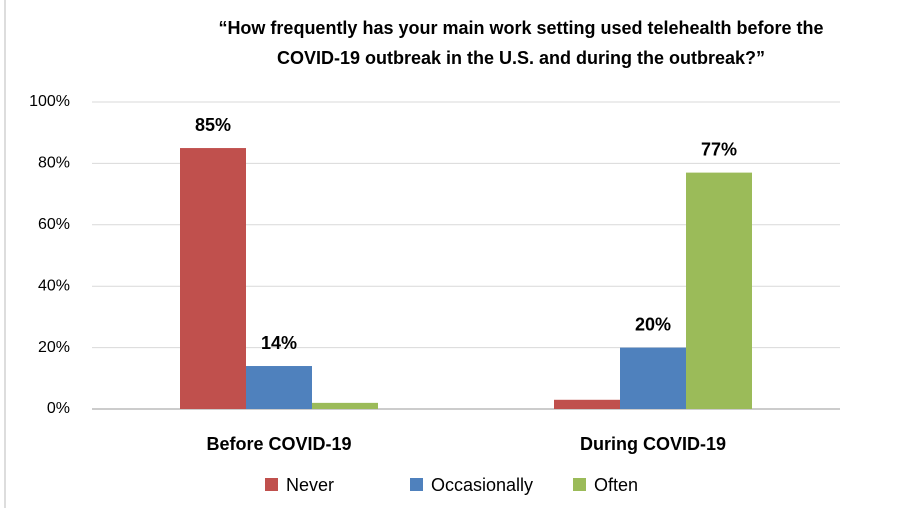  I want to click on x-tick-label: During COVID-19, so click(653, 444).